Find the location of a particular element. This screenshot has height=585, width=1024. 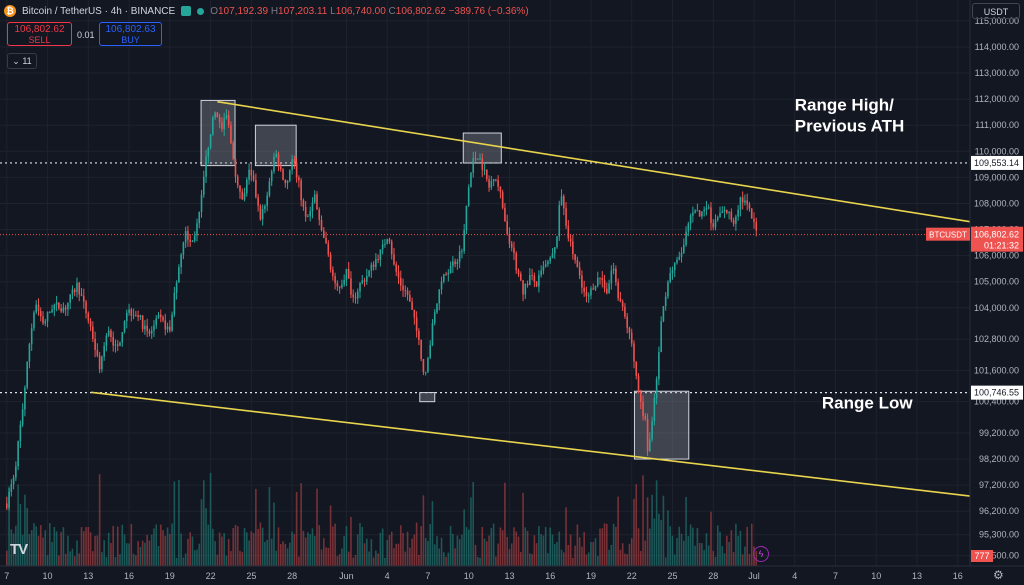

y-tick-label: 108,000.00 is located at coordinates (996, 203).